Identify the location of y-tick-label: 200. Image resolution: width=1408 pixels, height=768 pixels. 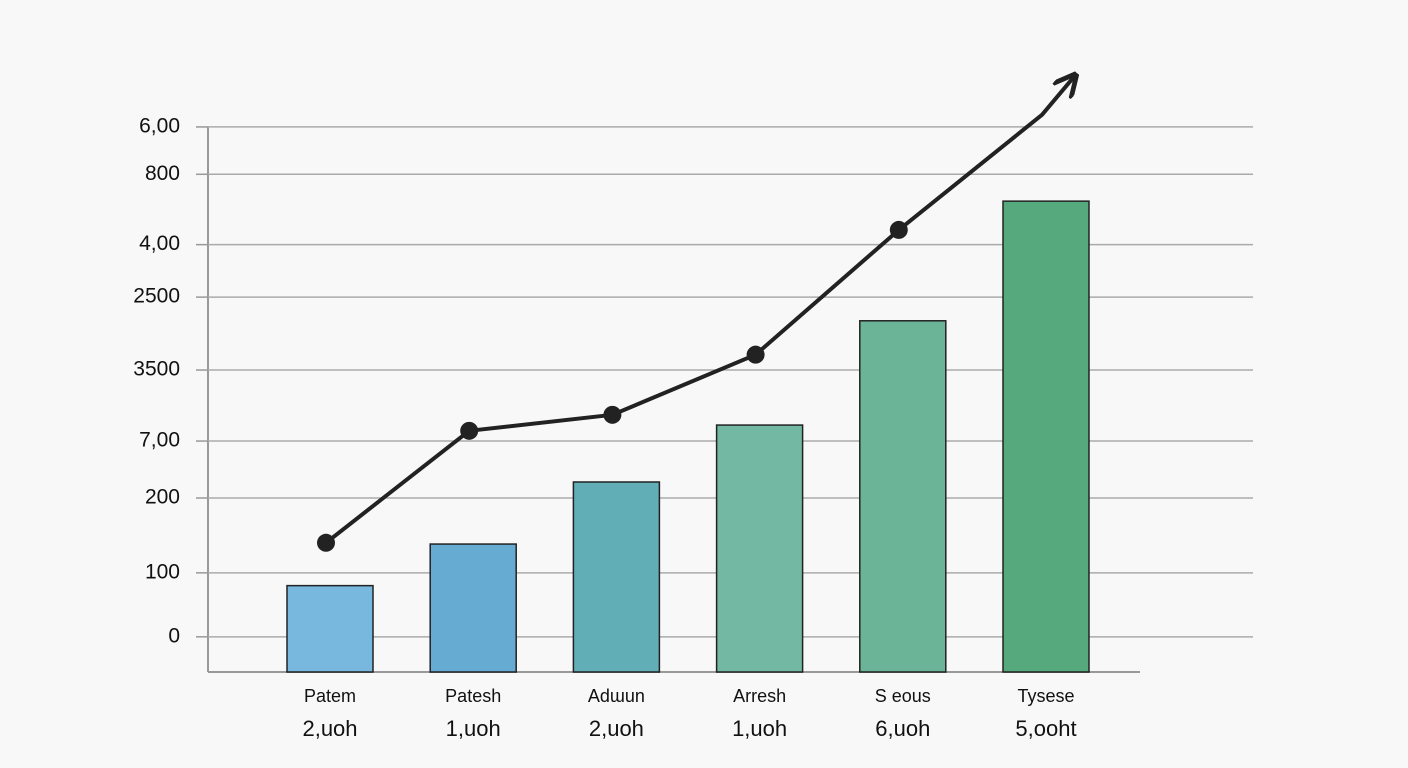
(162, 497).